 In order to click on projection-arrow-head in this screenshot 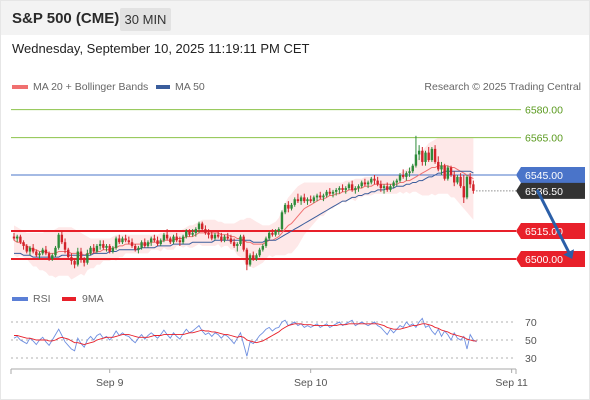, I will do `click(568, 254)`.